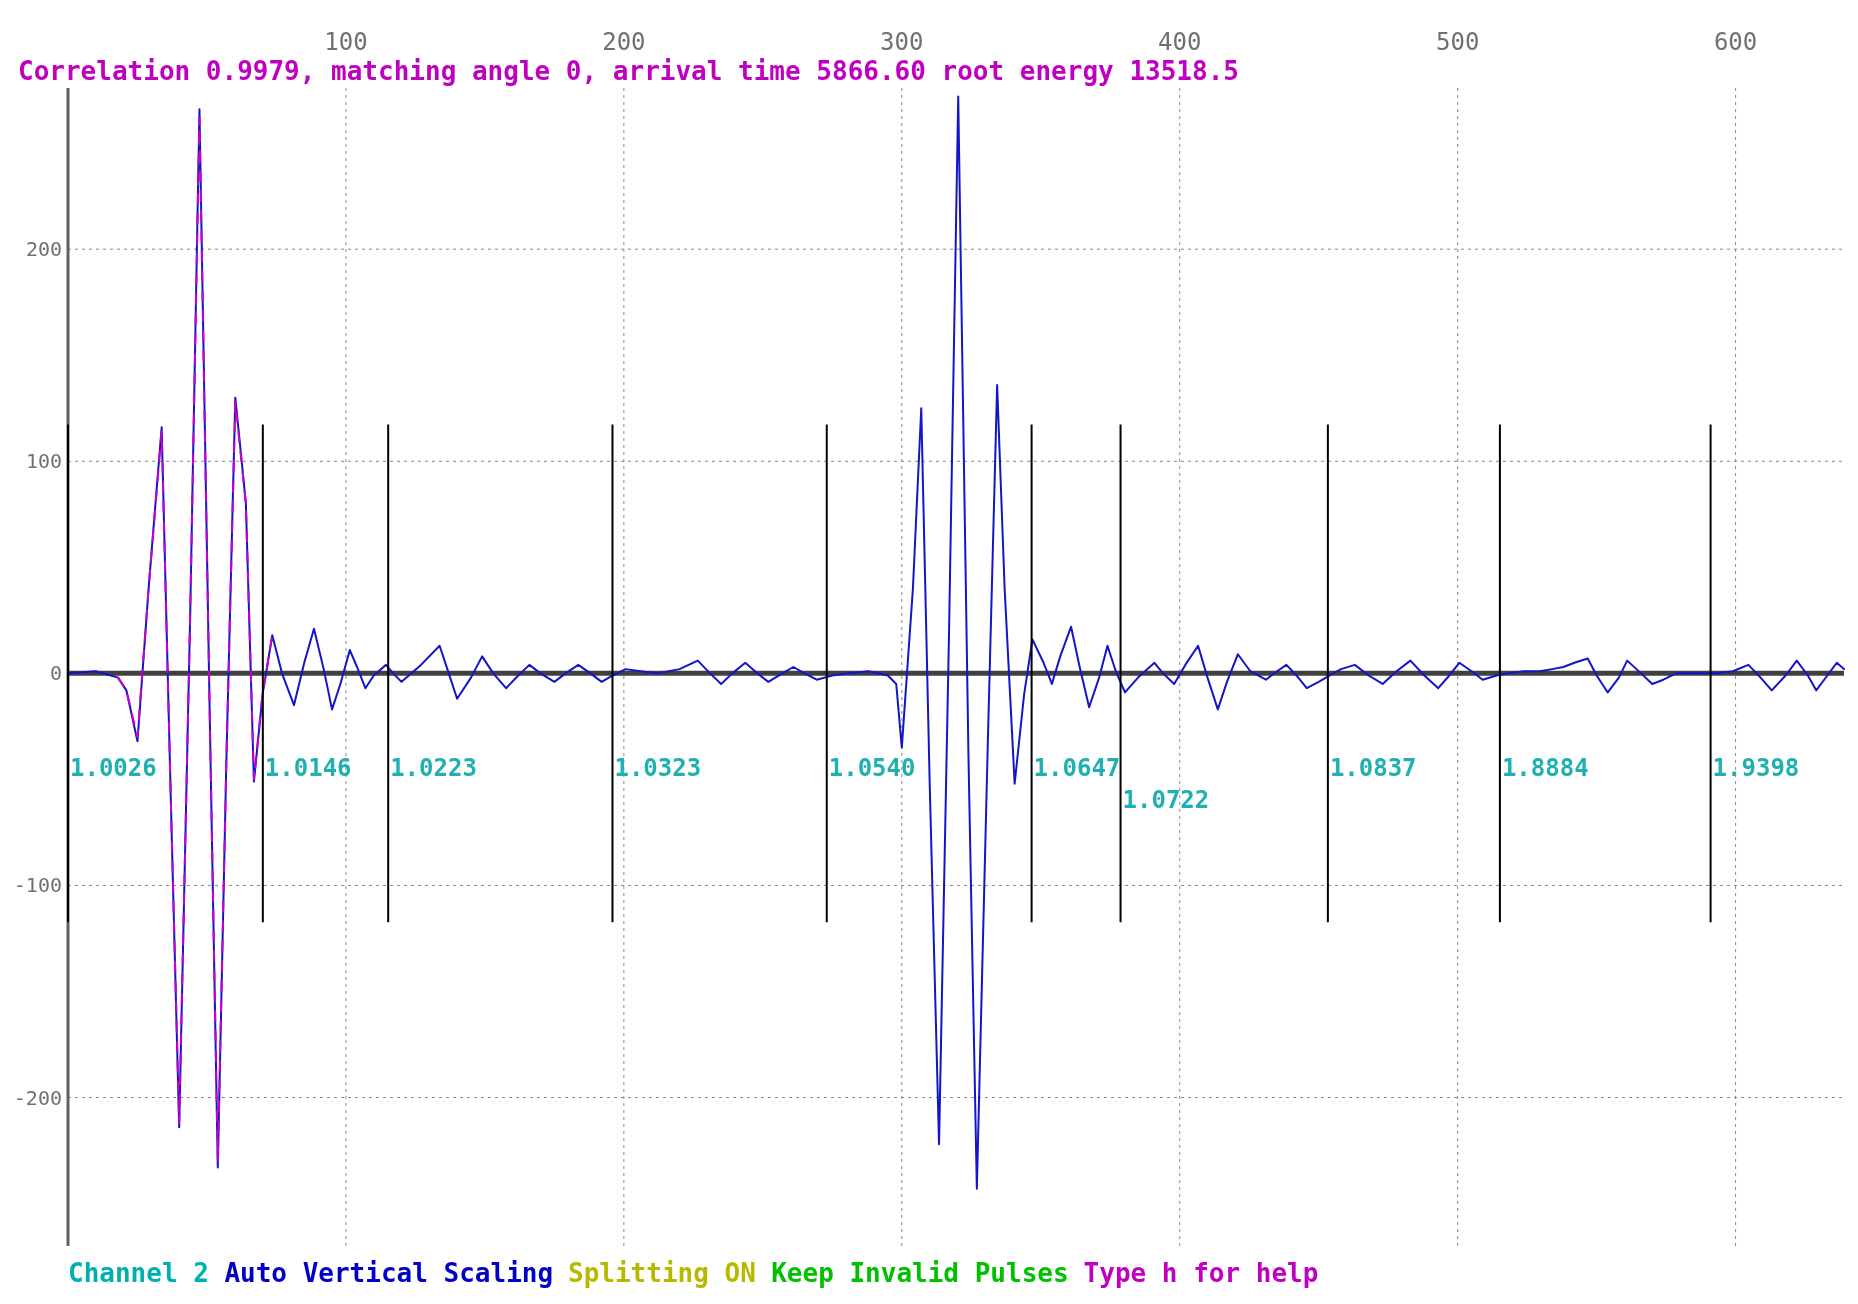 The height and width of the screenshot is (1304, 1858). What do you see at coordinates (662, 1273) in the screenshot?
I see `text: Splitting ON` at bounding box center [662, 1273].